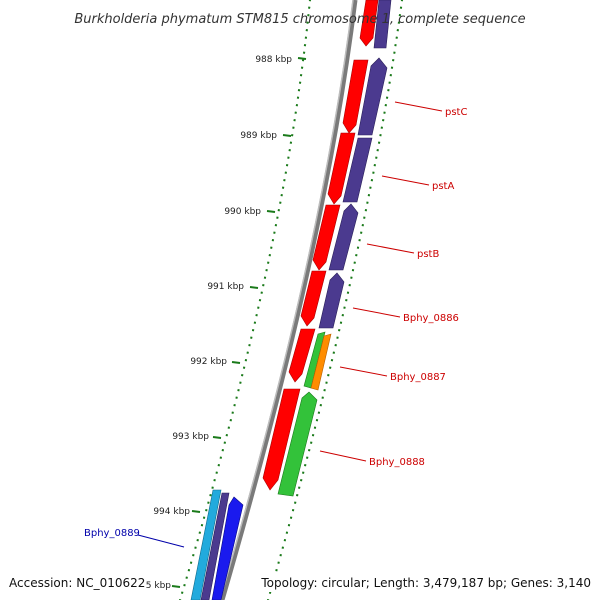  I want to click on tick-label: 988 kbp, so click(273, 60).